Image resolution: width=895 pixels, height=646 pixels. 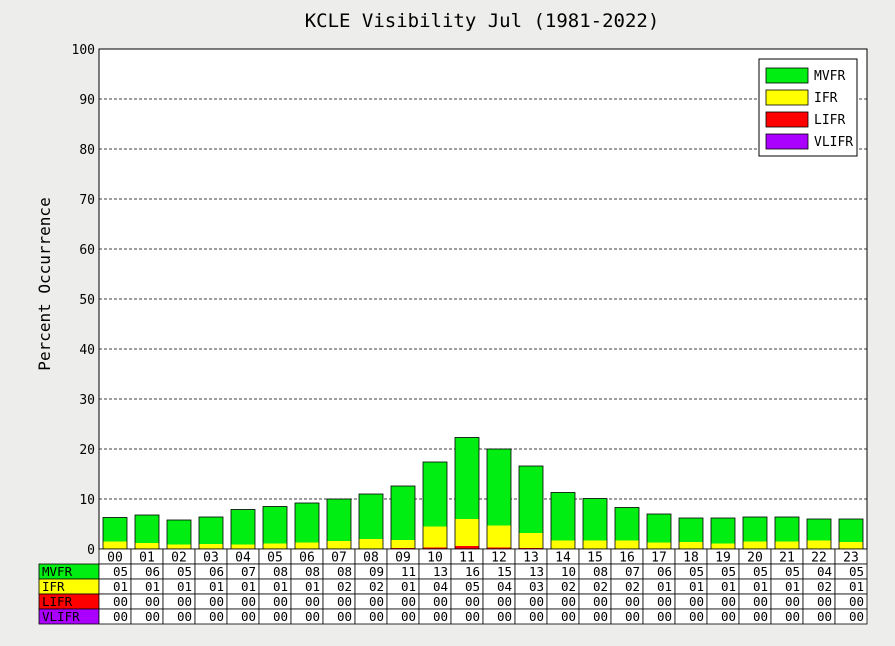 What do you see at coordinates (248, 571) in the screenshot?
I see `table-cell-value: 07` at bounding box center [248, 571].